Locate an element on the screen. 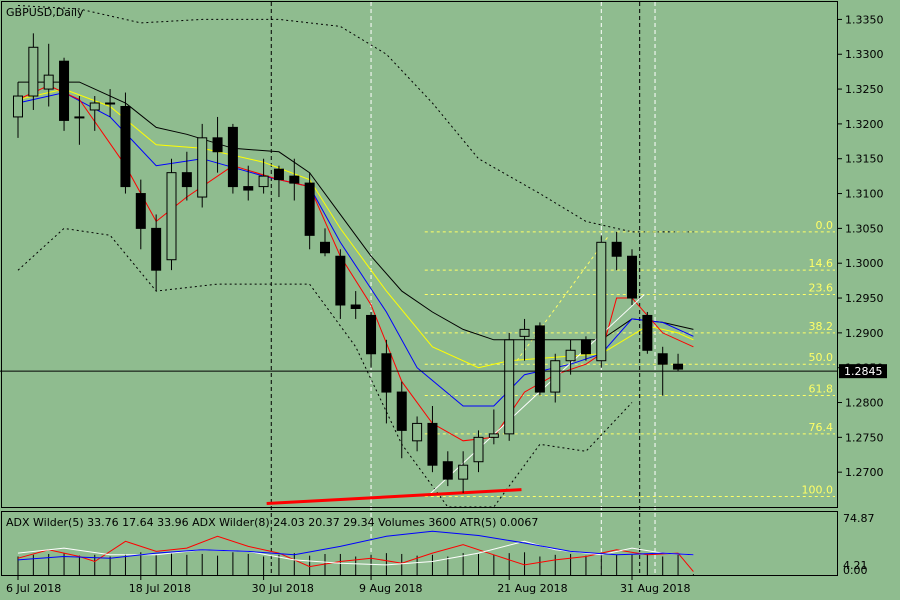 The image size is (900, 600). time-tick-label: 6 Jul 2018 is located at coordinates (33, 588).